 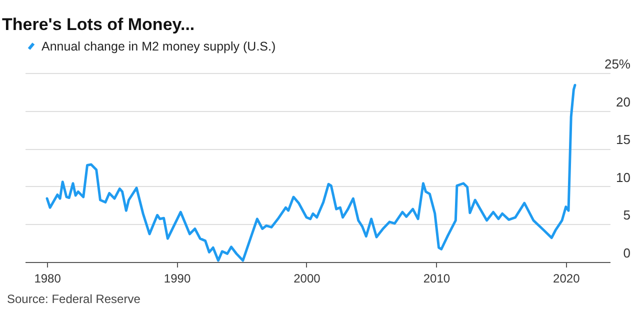 What do you see at coordinates (617, 64) in the screenshot?
I see `y-tick-label: 25%` at bounding box center [617, 64].